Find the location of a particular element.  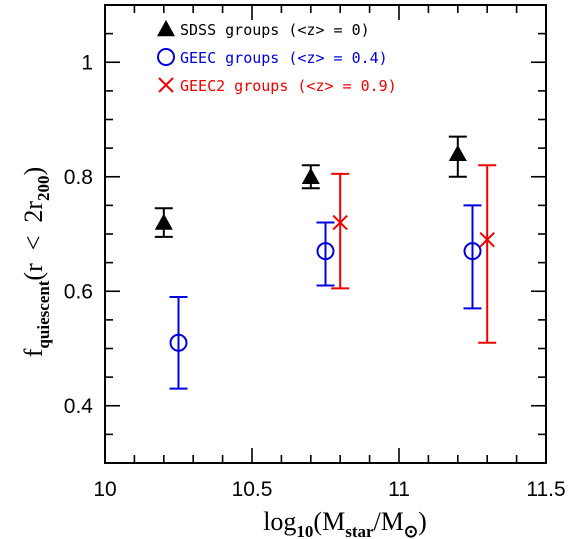

legend-marker-cross is located at coordinates (166, 85).